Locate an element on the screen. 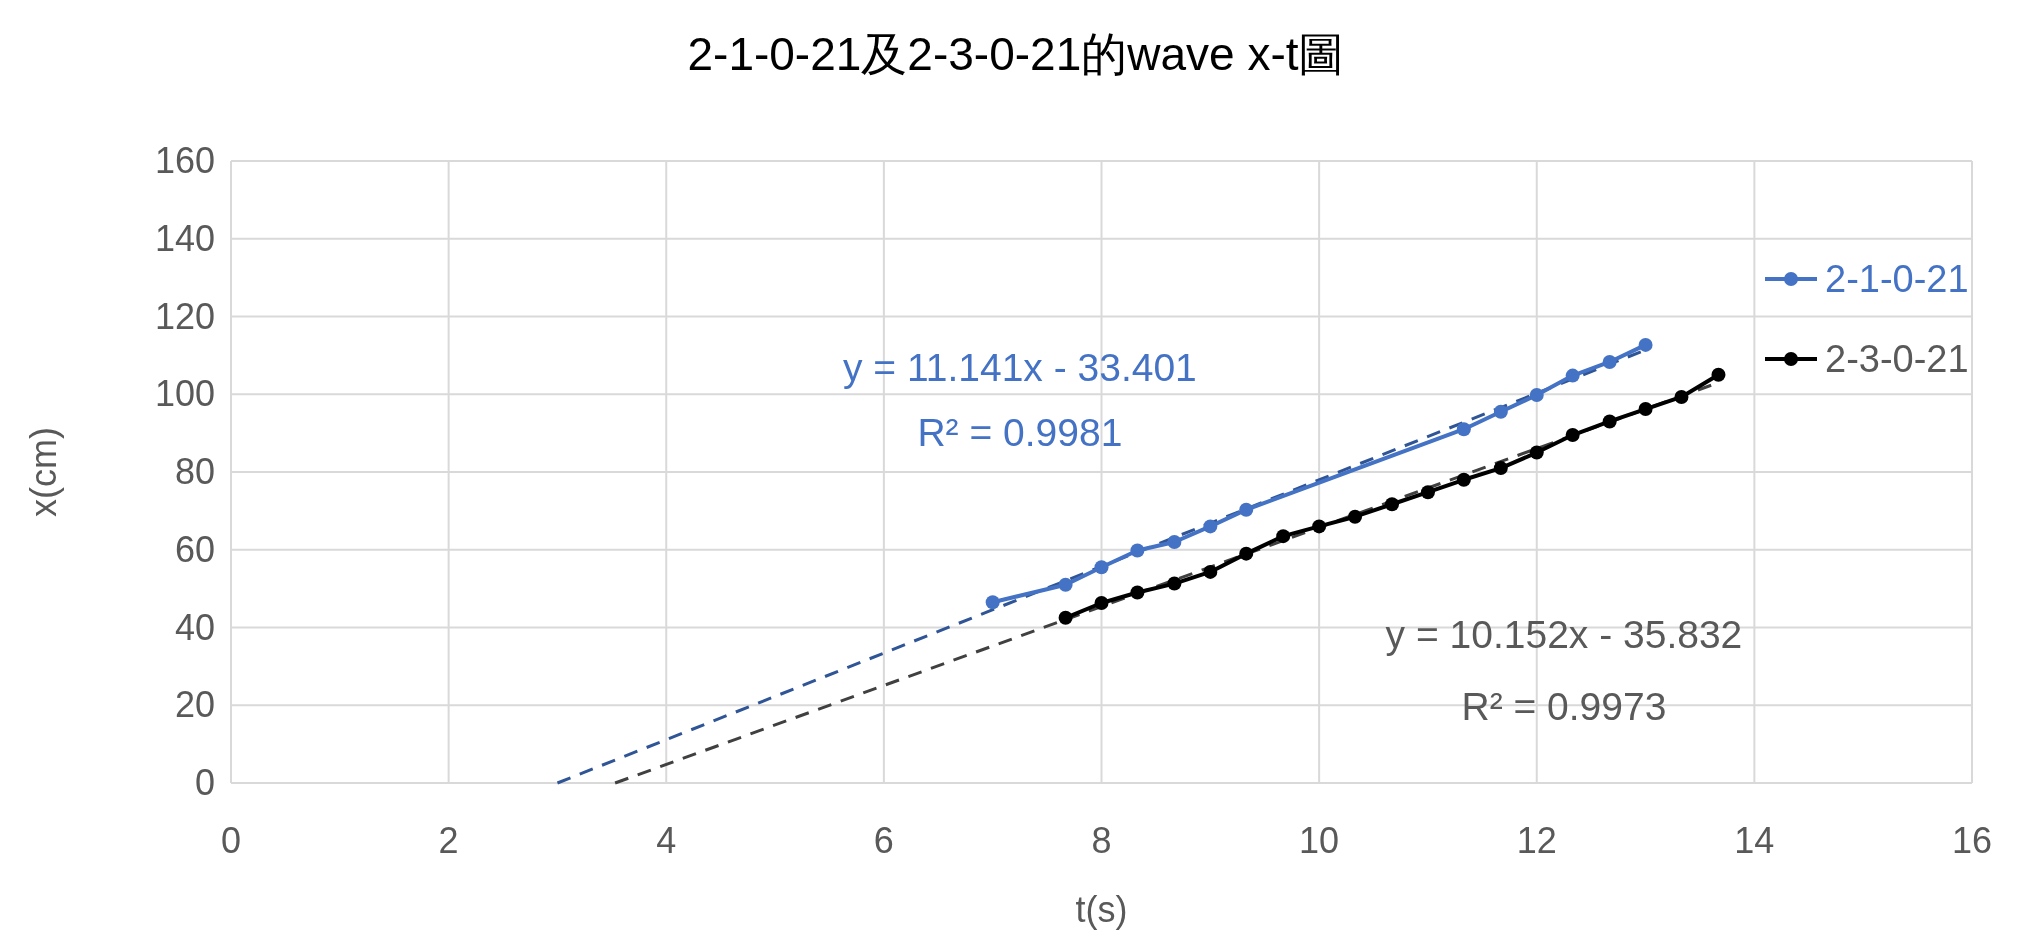 The width and height of the screenshot is (2032, 944). y-tick-label: 40 is located at coordinates (194, 627).